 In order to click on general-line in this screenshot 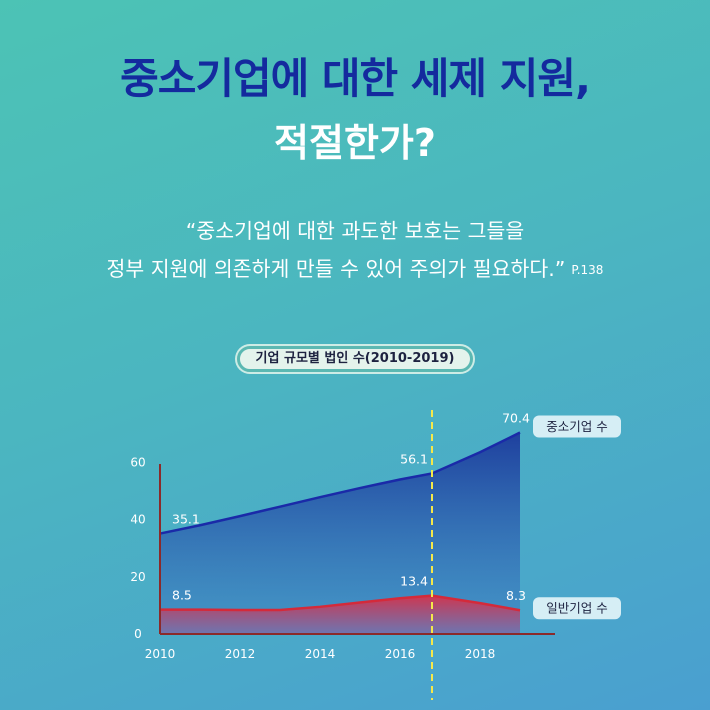, I will do `click(340, 603)`.